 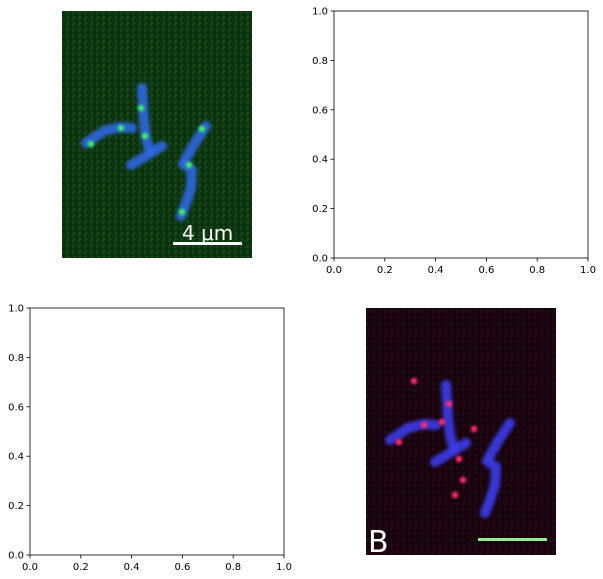 What do you see at coordinates (207, 233) in the screenshot?
I see `scale-bar-label: 4 μm` at bounding box center [207, 233].